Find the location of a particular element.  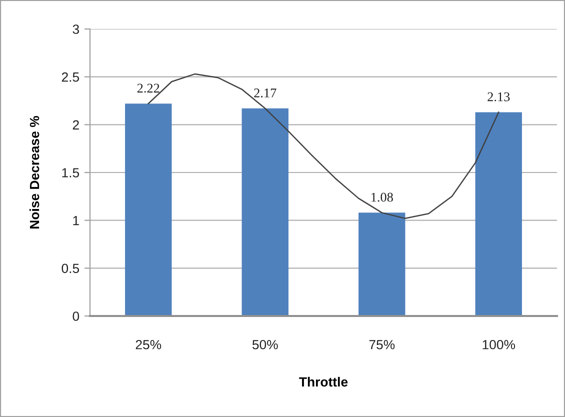

x-tick-label: 75% is located at coordinates (382, 345).